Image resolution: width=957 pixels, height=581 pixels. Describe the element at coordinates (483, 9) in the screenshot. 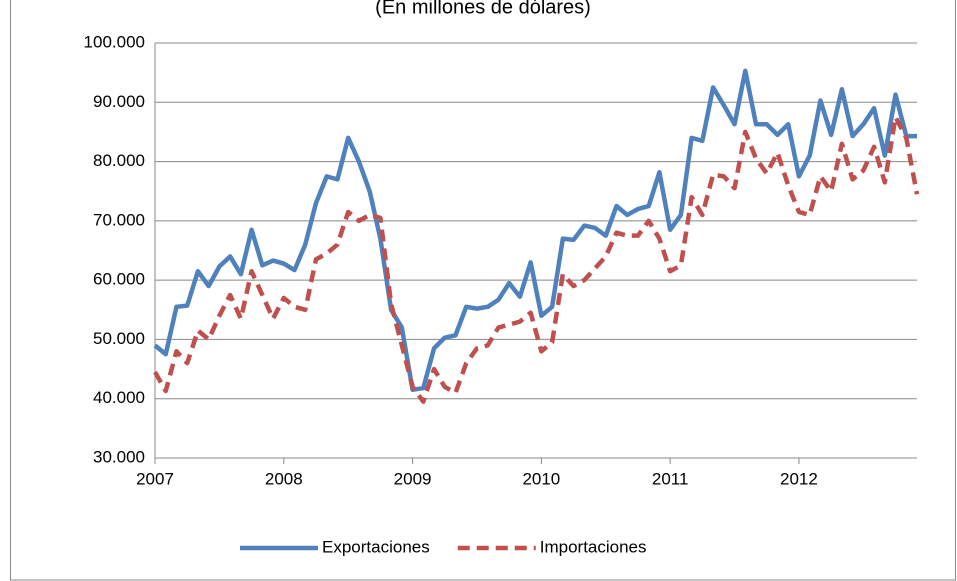

I see `chart-subtitle: (En millones de dólares)` at that location.